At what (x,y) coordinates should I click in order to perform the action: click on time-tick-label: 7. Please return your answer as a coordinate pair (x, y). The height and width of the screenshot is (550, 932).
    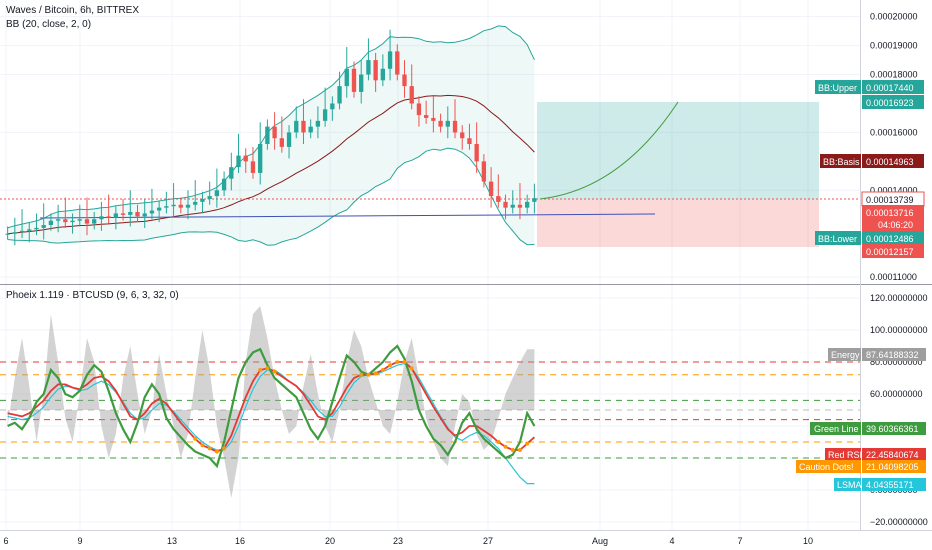
    Looking at the image, I should click on (739, 541).